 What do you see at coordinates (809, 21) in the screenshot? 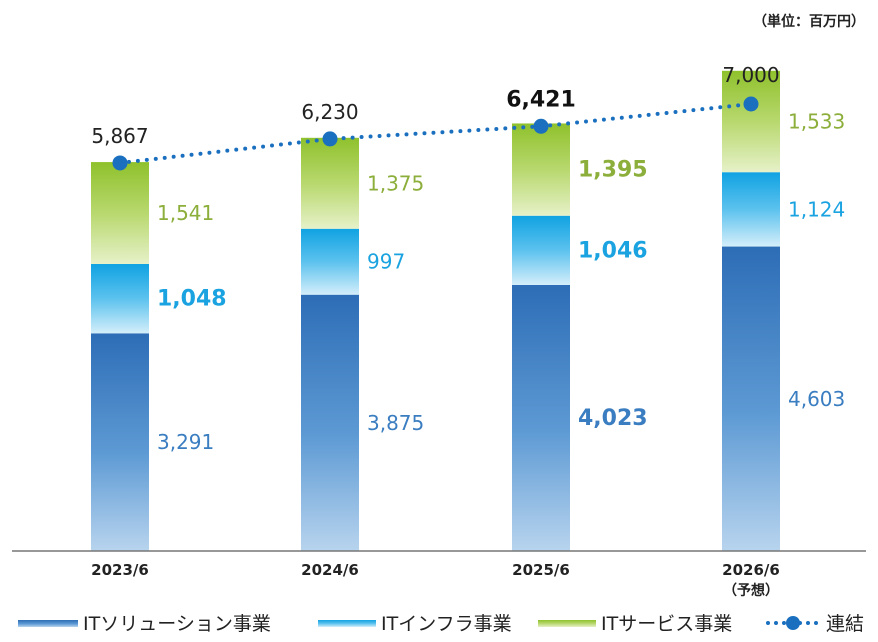
I see `unit-label: （単位：百万円）` at bounding box center [809, 21].